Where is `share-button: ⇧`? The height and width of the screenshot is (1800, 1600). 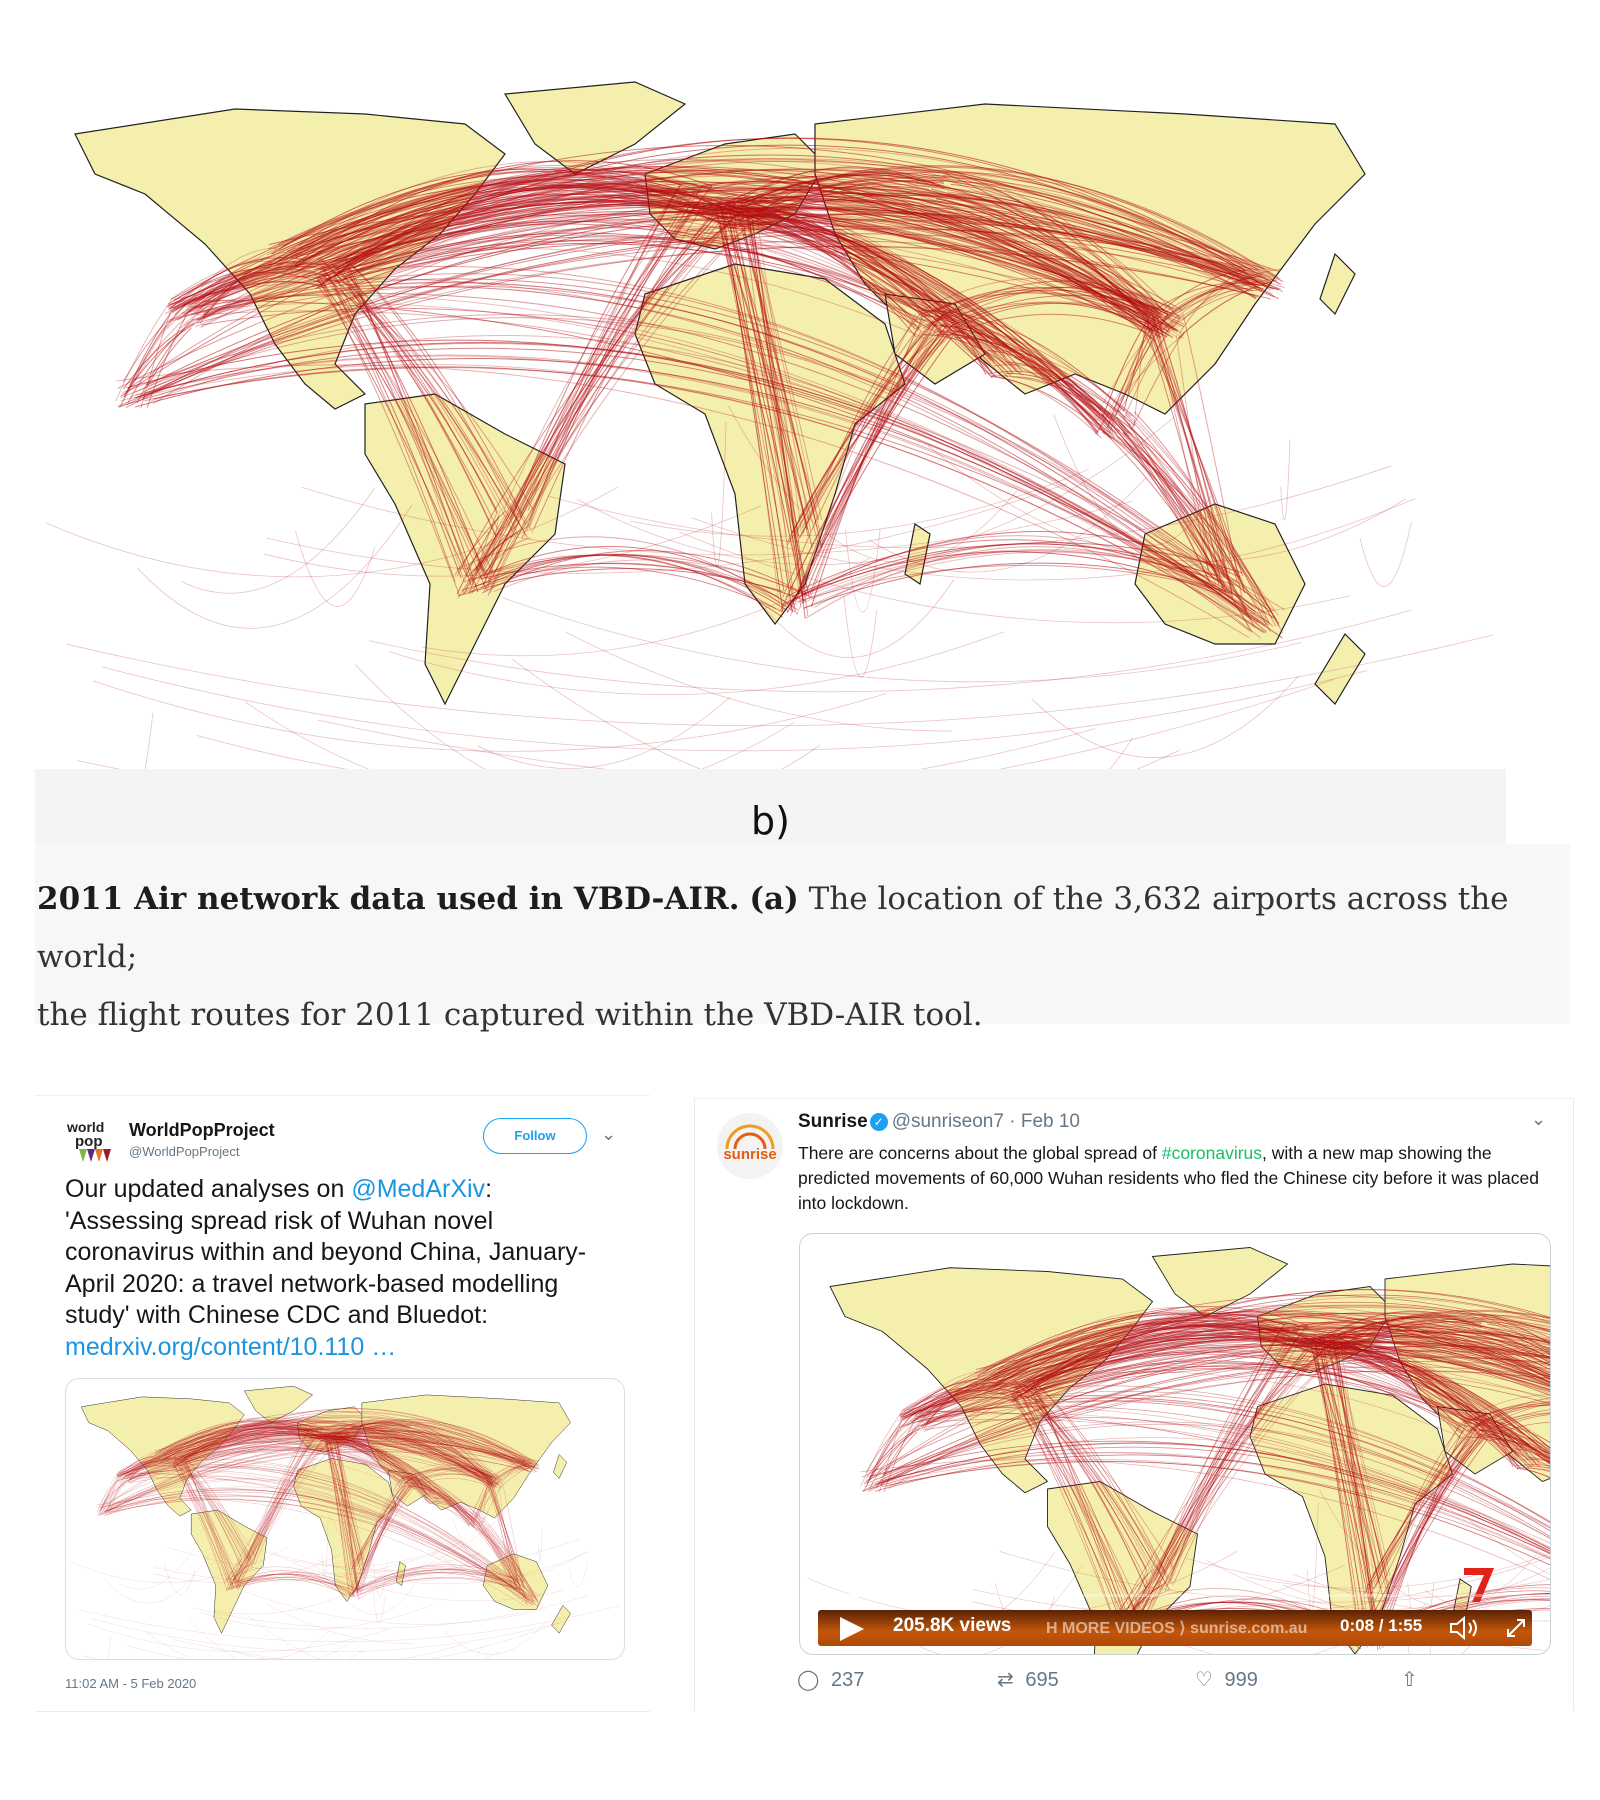 share-button: ⇧ is located at coordinates (1409, 1679).